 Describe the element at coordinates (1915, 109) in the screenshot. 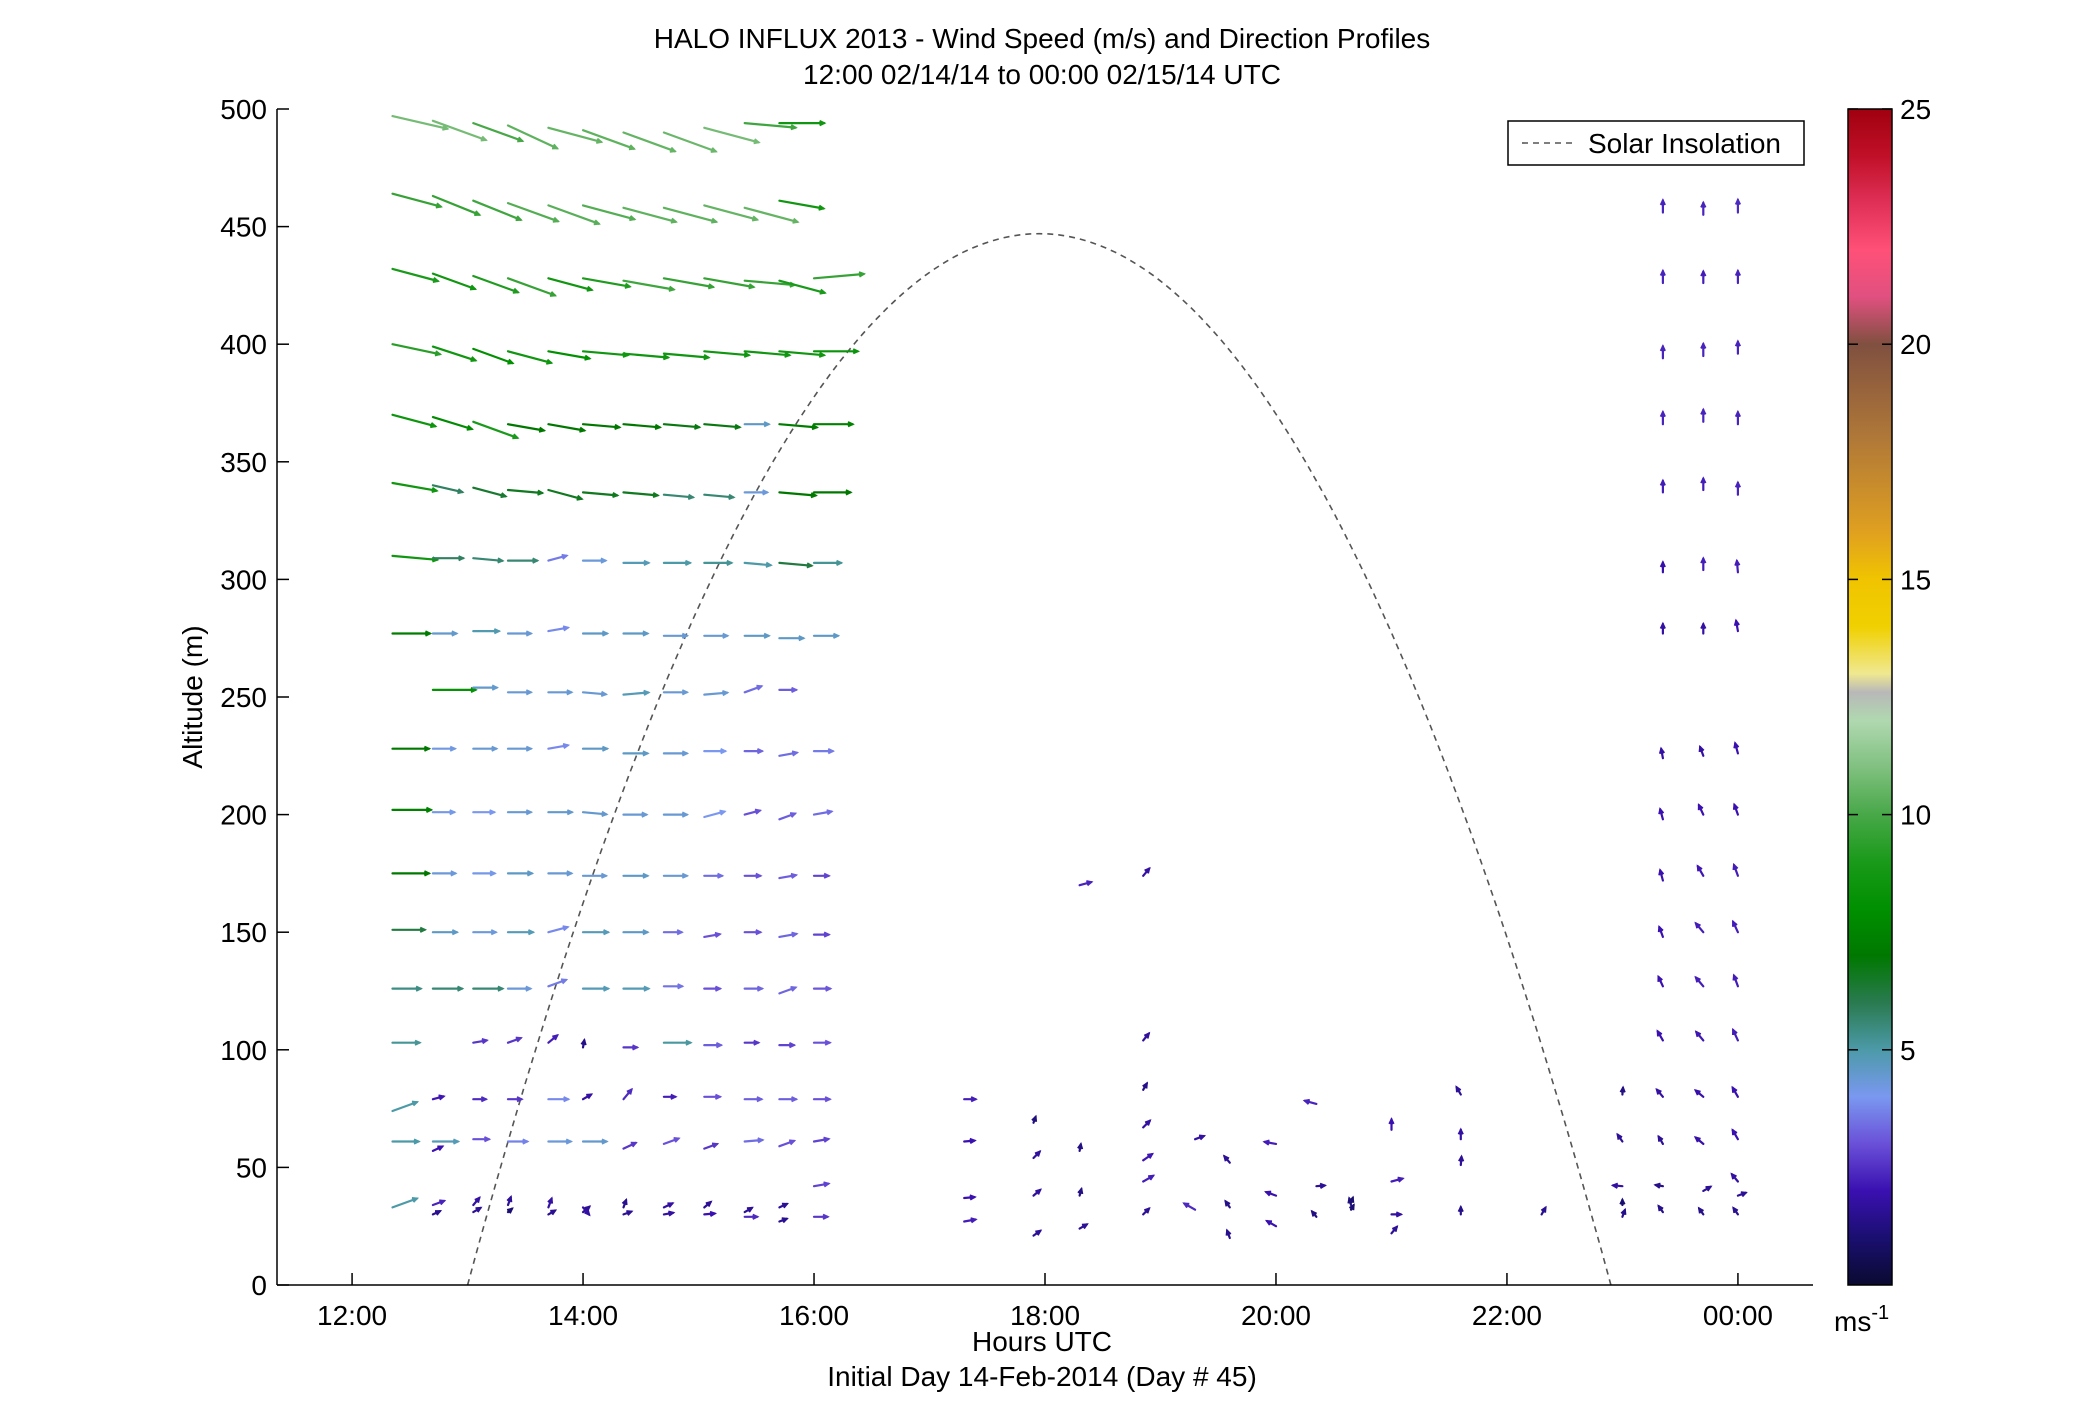

I see `colorbar-tick-label: 25` at that location.